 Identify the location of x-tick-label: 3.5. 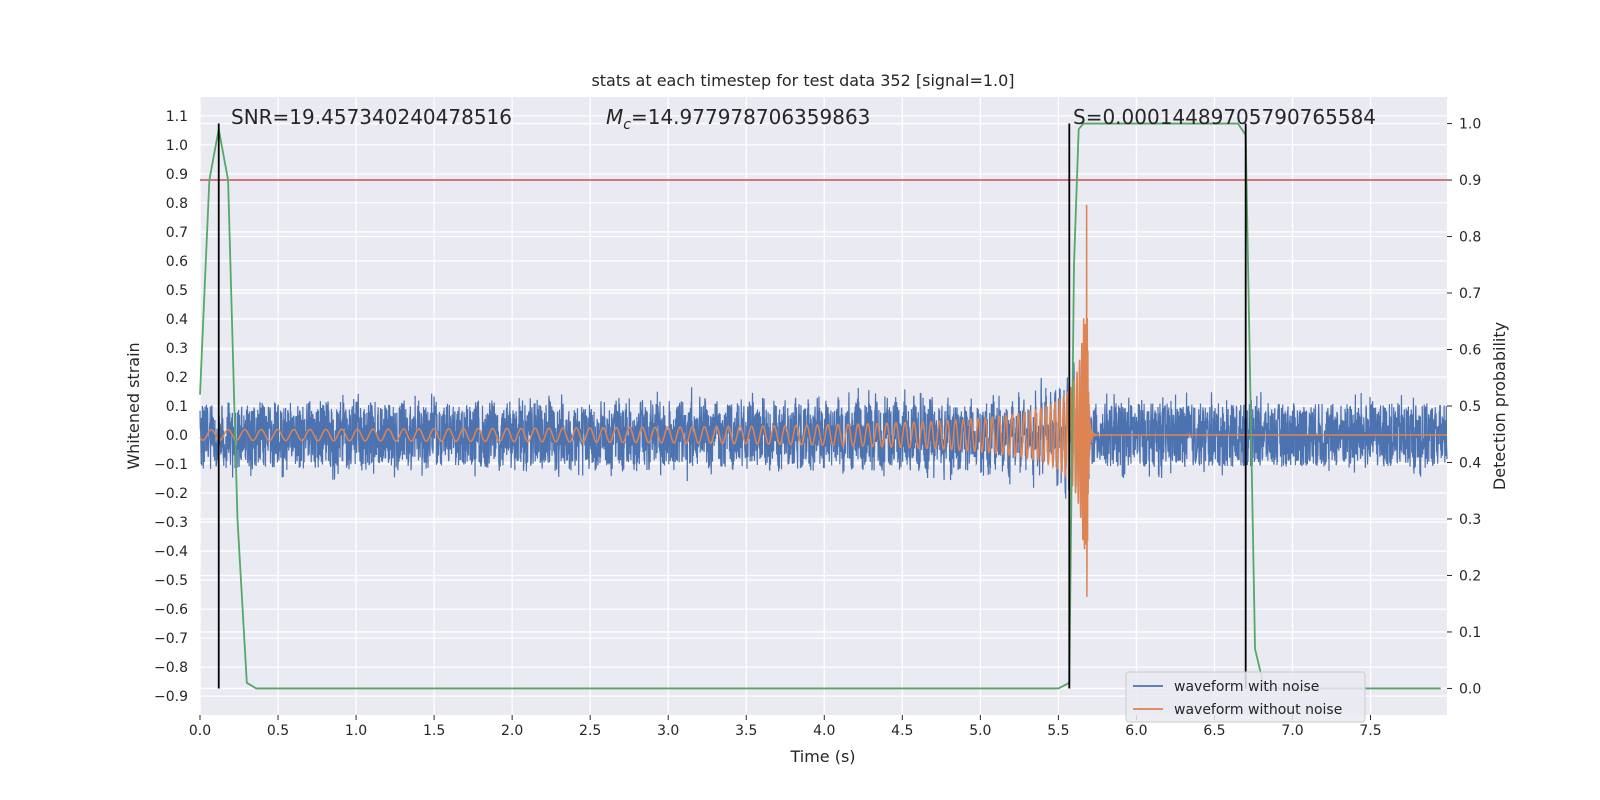
(746, 731).